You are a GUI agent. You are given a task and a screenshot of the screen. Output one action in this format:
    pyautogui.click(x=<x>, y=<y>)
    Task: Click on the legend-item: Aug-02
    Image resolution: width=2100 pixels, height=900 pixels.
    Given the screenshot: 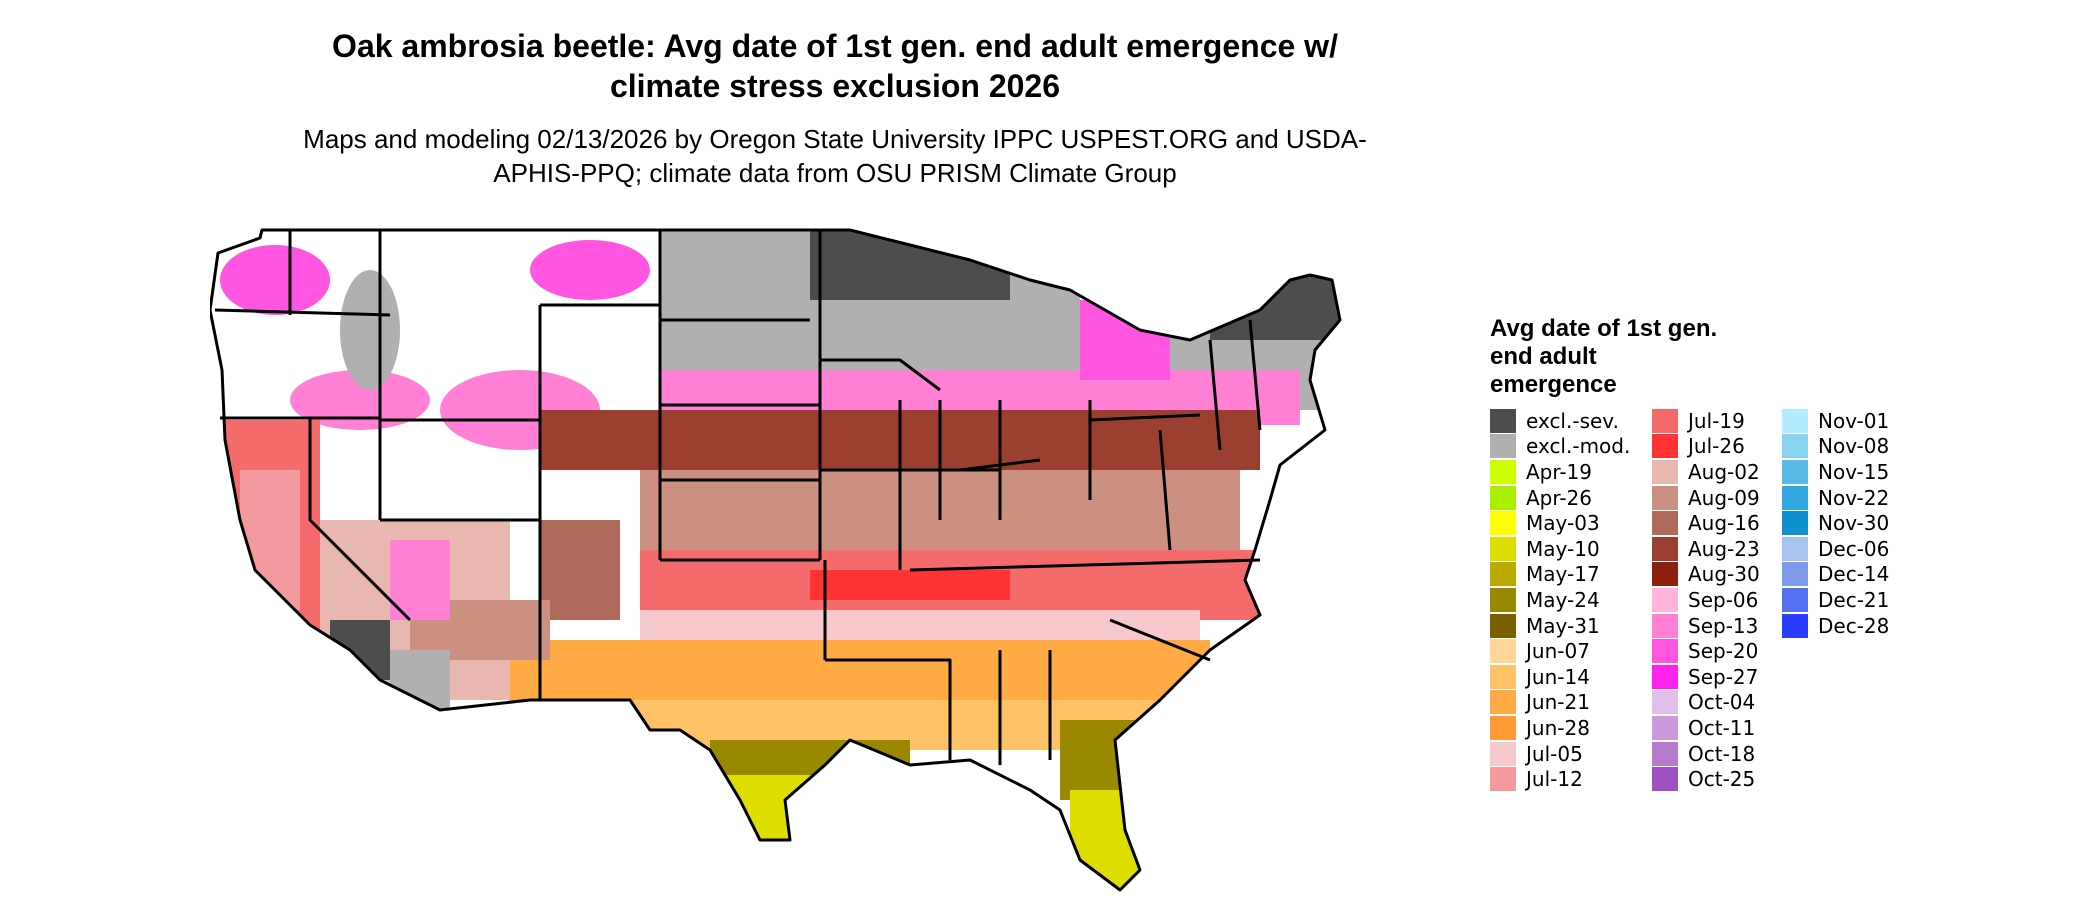 What is the action you would take?
    pyautogui.click(x=1706, y=472)
    